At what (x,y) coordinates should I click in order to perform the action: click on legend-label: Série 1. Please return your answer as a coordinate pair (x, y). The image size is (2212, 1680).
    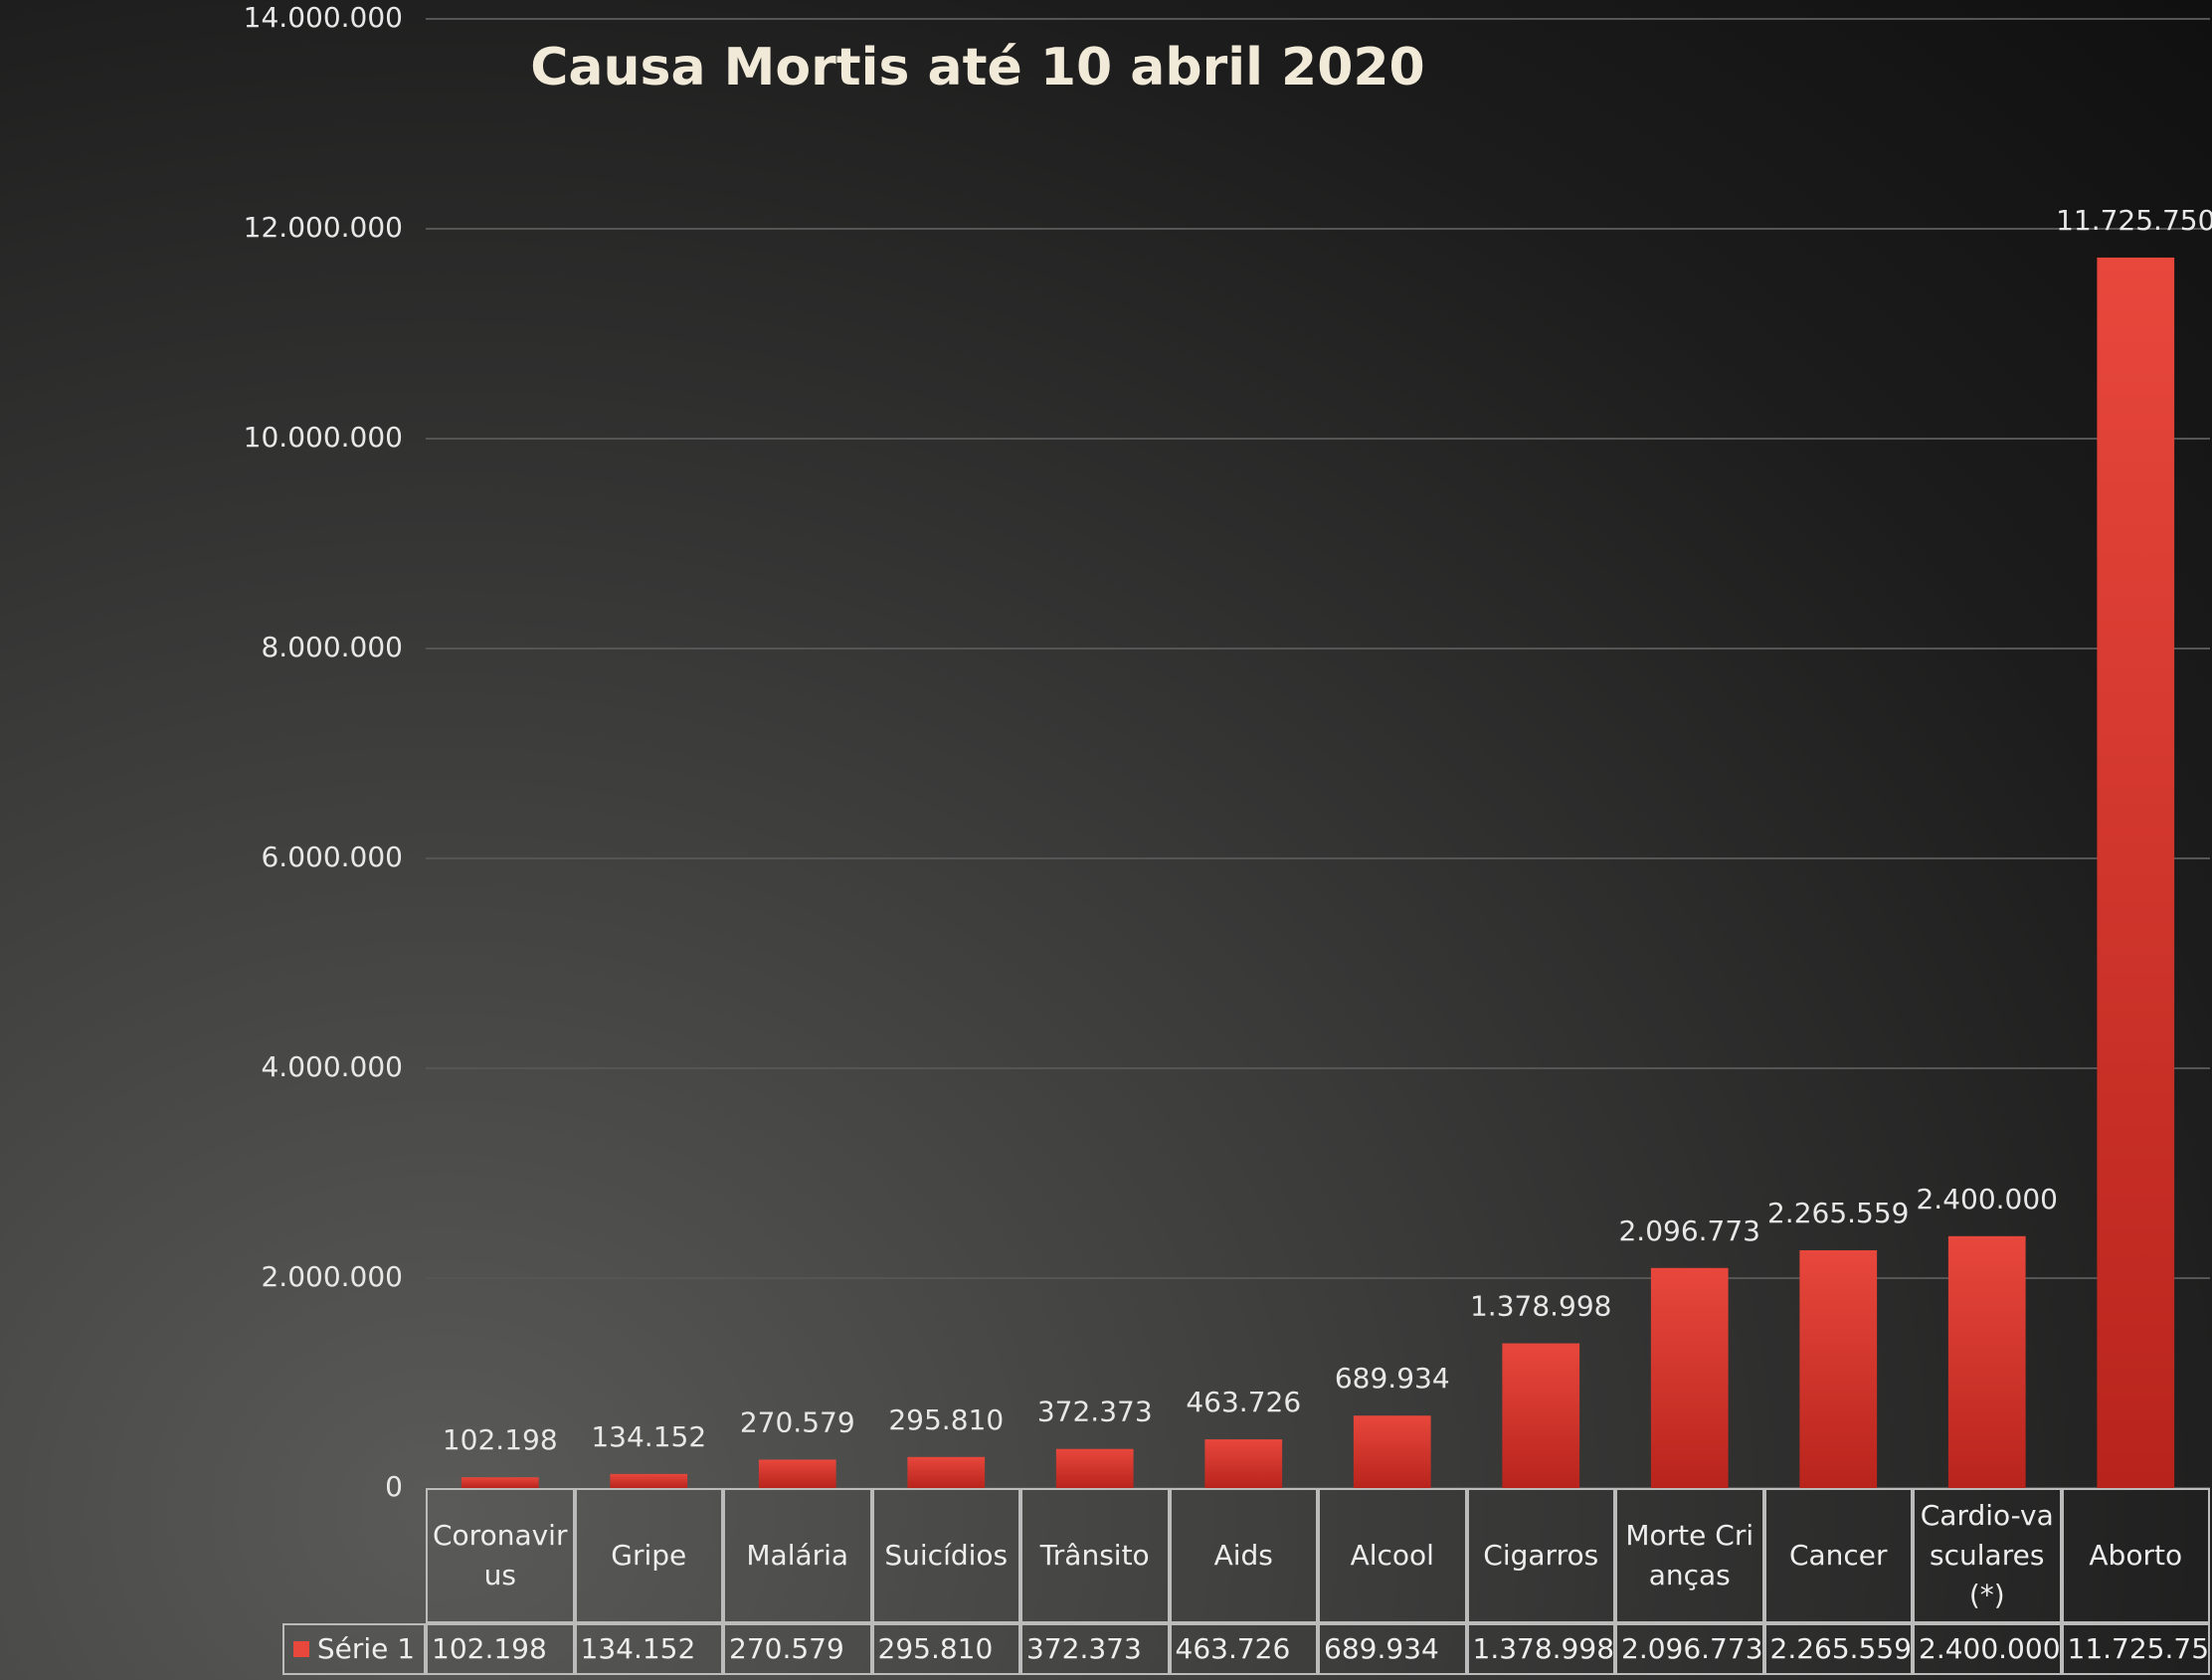
    Looking at the image, I should click on (366, 1648).